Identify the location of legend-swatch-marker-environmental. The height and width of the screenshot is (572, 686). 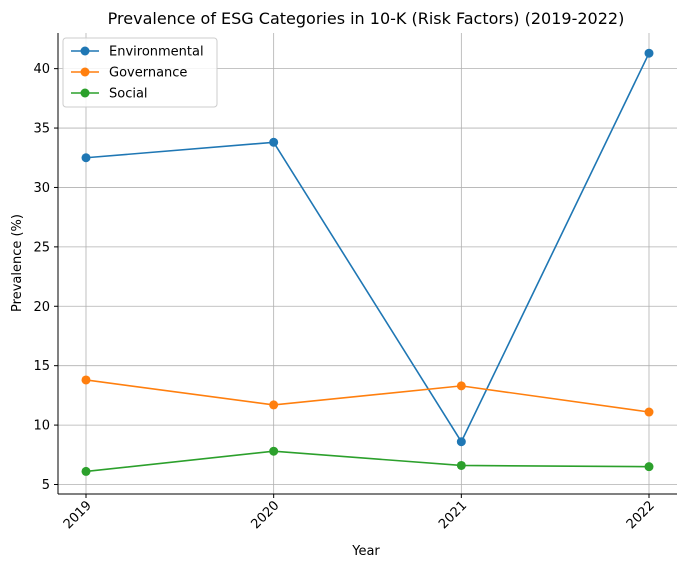
(85, 51).